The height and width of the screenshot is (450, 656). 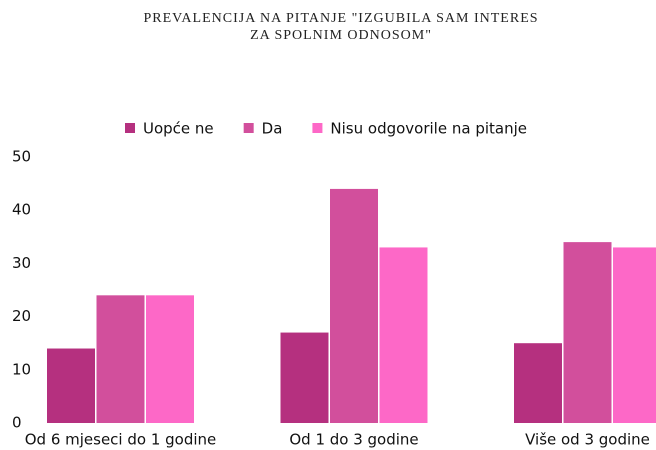 I want to click on y-tick-label: 10, so click(x=21, y=369).